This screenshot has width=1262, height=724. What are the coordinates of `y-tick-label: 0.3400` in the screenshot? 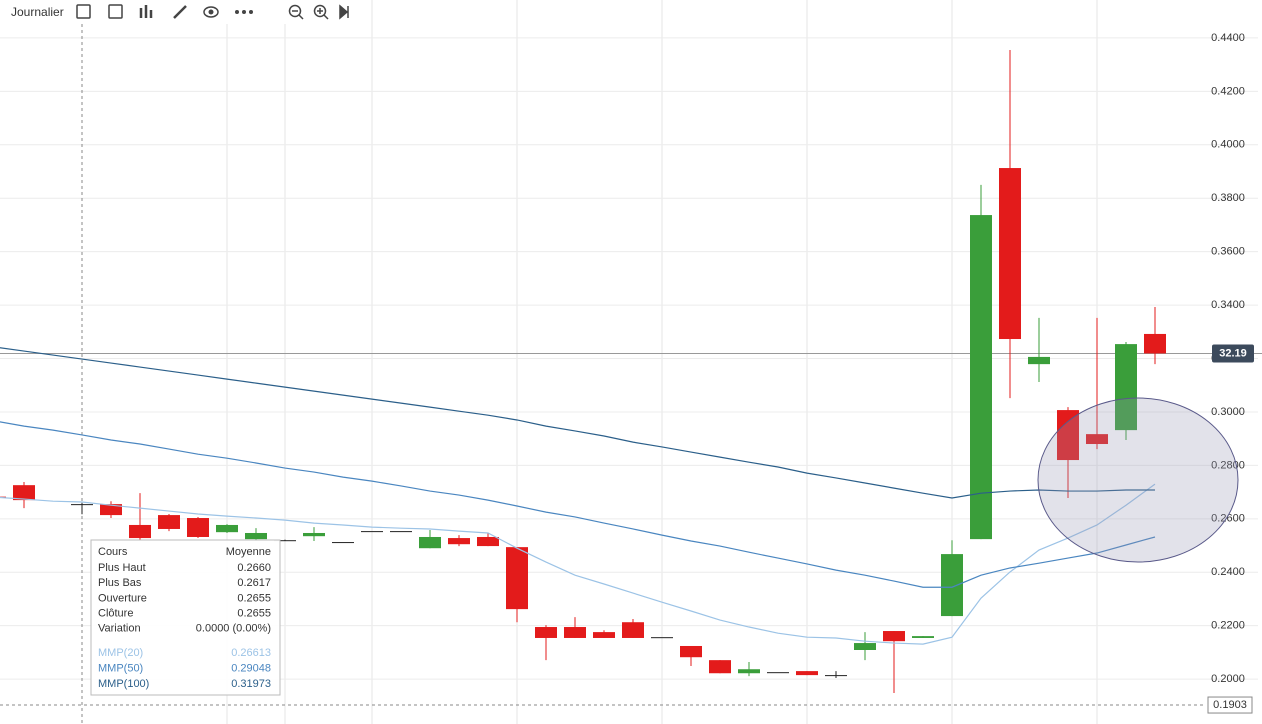 It's located at (1228, 305).